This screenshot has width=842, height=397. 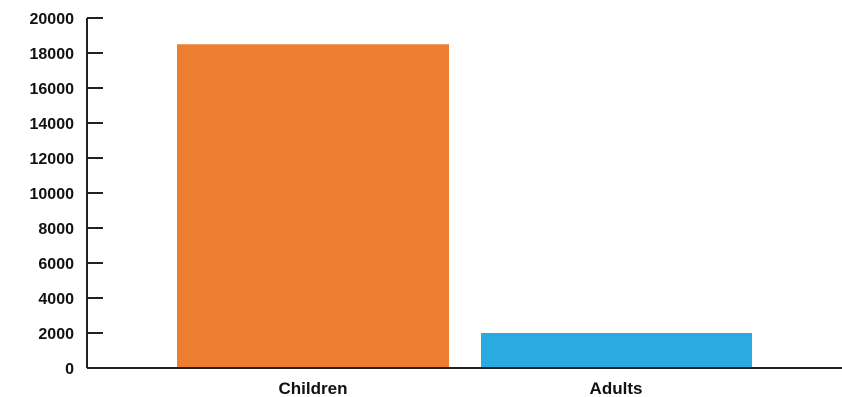 I want to click on y-tick-label: 8000, so click(x=56, y=229).